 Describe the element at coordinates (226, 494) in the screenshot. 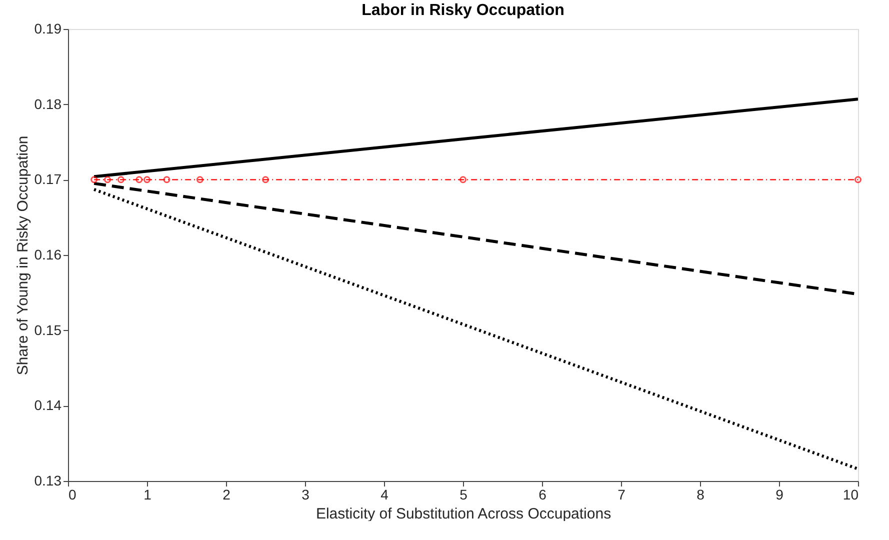

I see `x-tick-label: 2` at that location.